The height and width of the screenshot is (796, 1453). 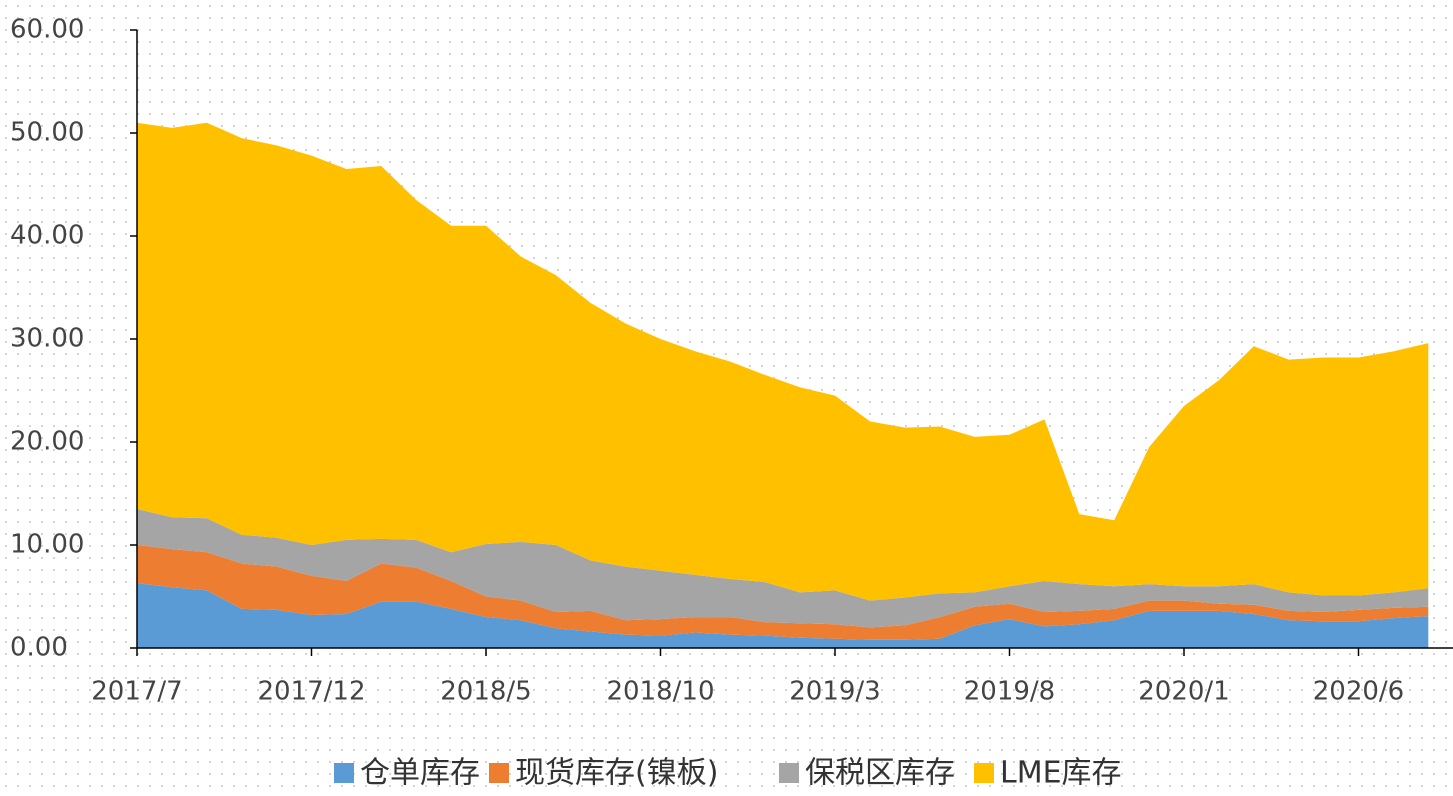 What do you see at coordinates (616, 773) in the screenshot?
I see `legend-label: 现货库存(镍板)` at bounding box center [616, 773].